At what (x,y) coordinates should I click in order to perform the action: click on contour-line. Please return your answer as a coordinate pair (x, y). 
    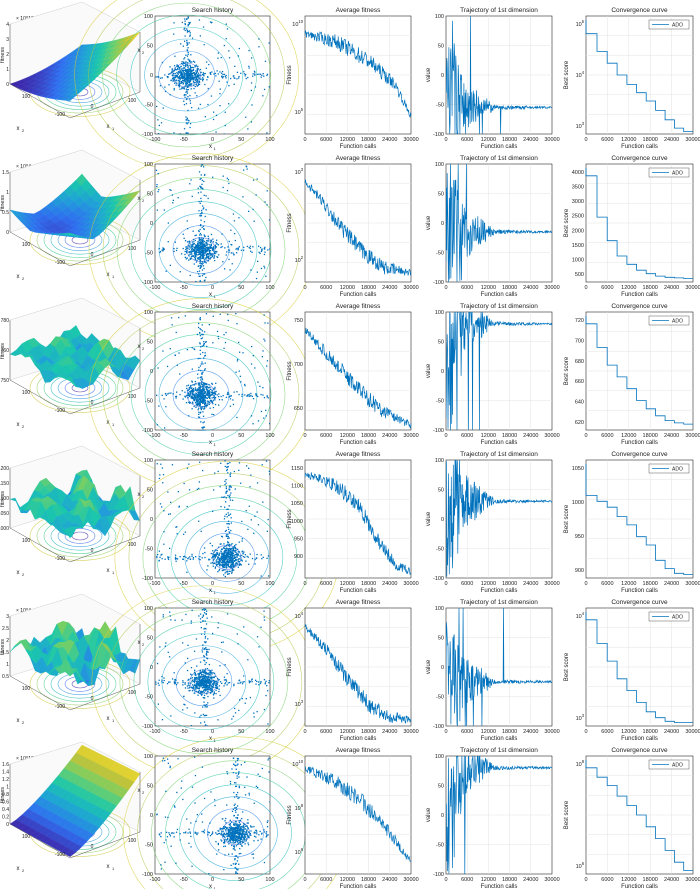
    Looking at the image, I should click on (201, 394).